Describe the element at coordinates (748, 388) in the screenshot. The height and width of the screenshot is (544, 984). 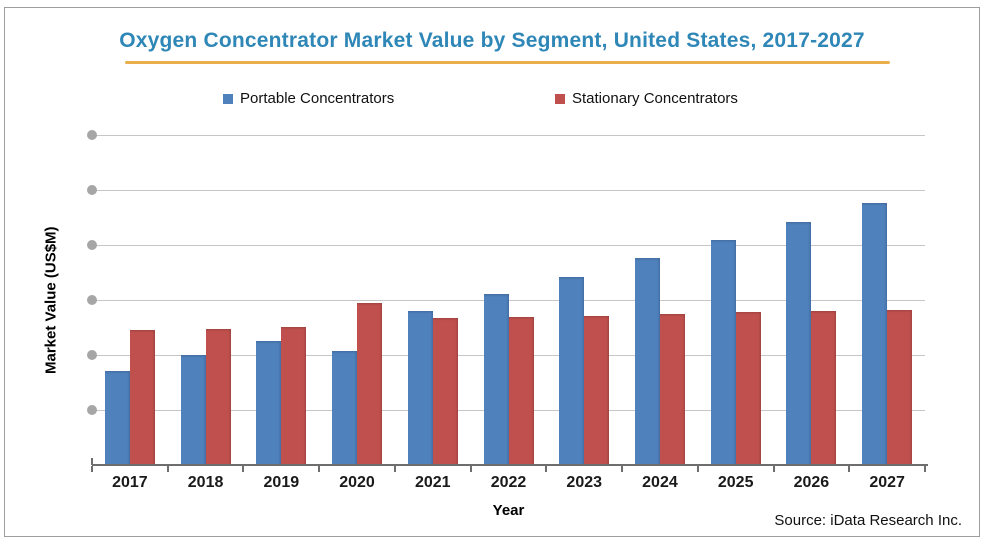
I see `bar-stationary-2025` at that location.